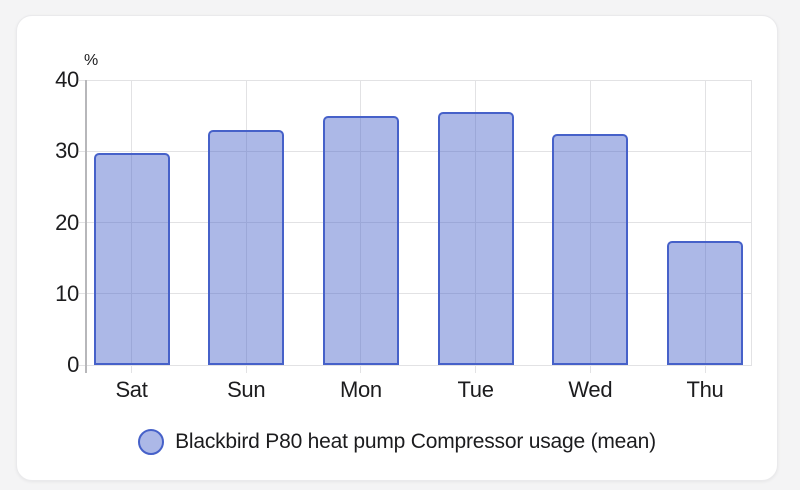 This screenshot has width=800, height=490. What do you see at coordinates (419, 390) in the screenshot?
I see `x-axis-labels: Sat Sun Mon Tue Wed Thu` at bounding box center [419, 390].